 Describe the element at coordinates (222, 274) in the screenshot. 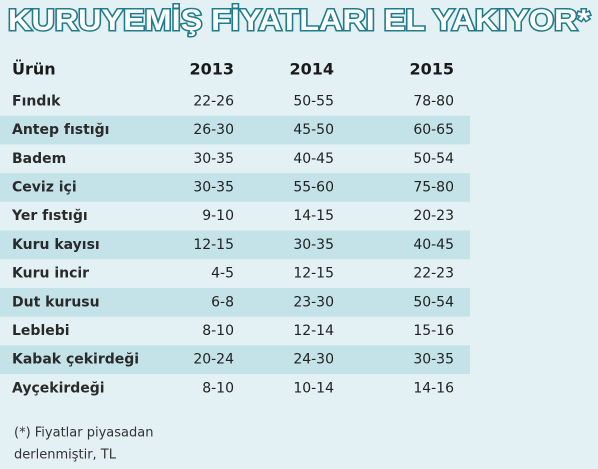

I see `price-cell: 4-5` at that location.